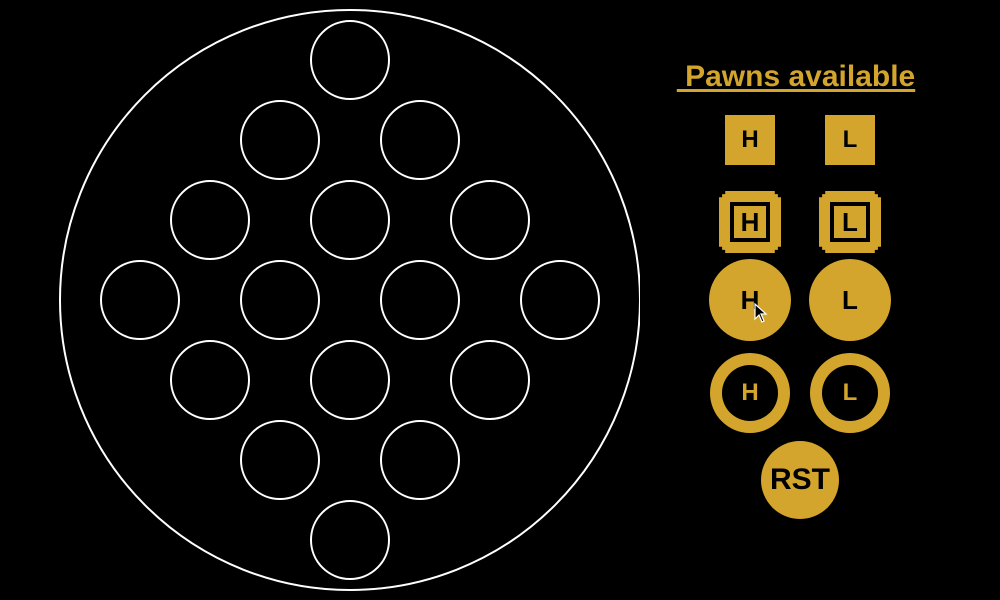  What do you see at coordinates (761, 313) in the screenshot?
I see `mouse-pointer-icon` at bounding box center [761, 313].